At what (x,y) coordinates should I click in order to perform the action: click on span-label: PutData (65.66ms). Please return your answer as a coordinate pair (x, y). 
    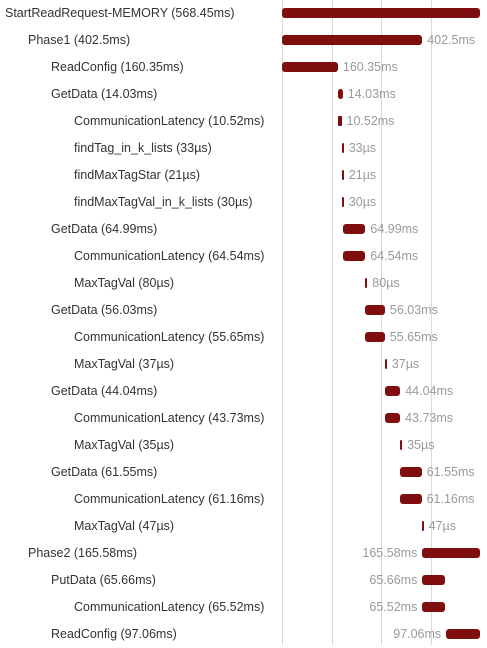
    Looking at the image, I should click on (103, 580).